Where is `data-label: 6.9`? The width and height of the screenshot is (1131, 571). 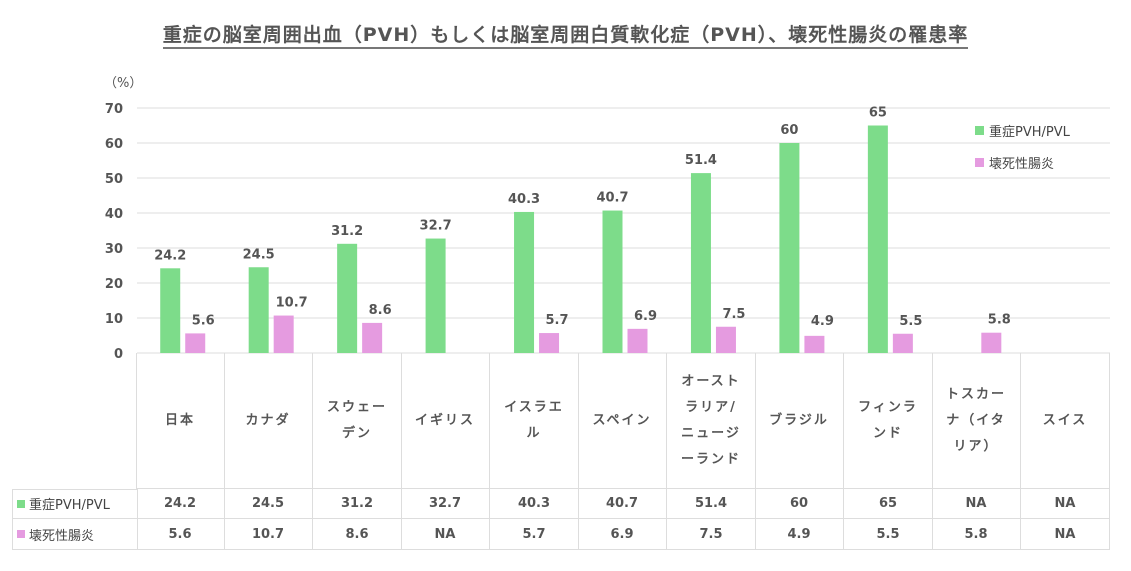
data-label: 6.9 is located at coordinates (645, 316).